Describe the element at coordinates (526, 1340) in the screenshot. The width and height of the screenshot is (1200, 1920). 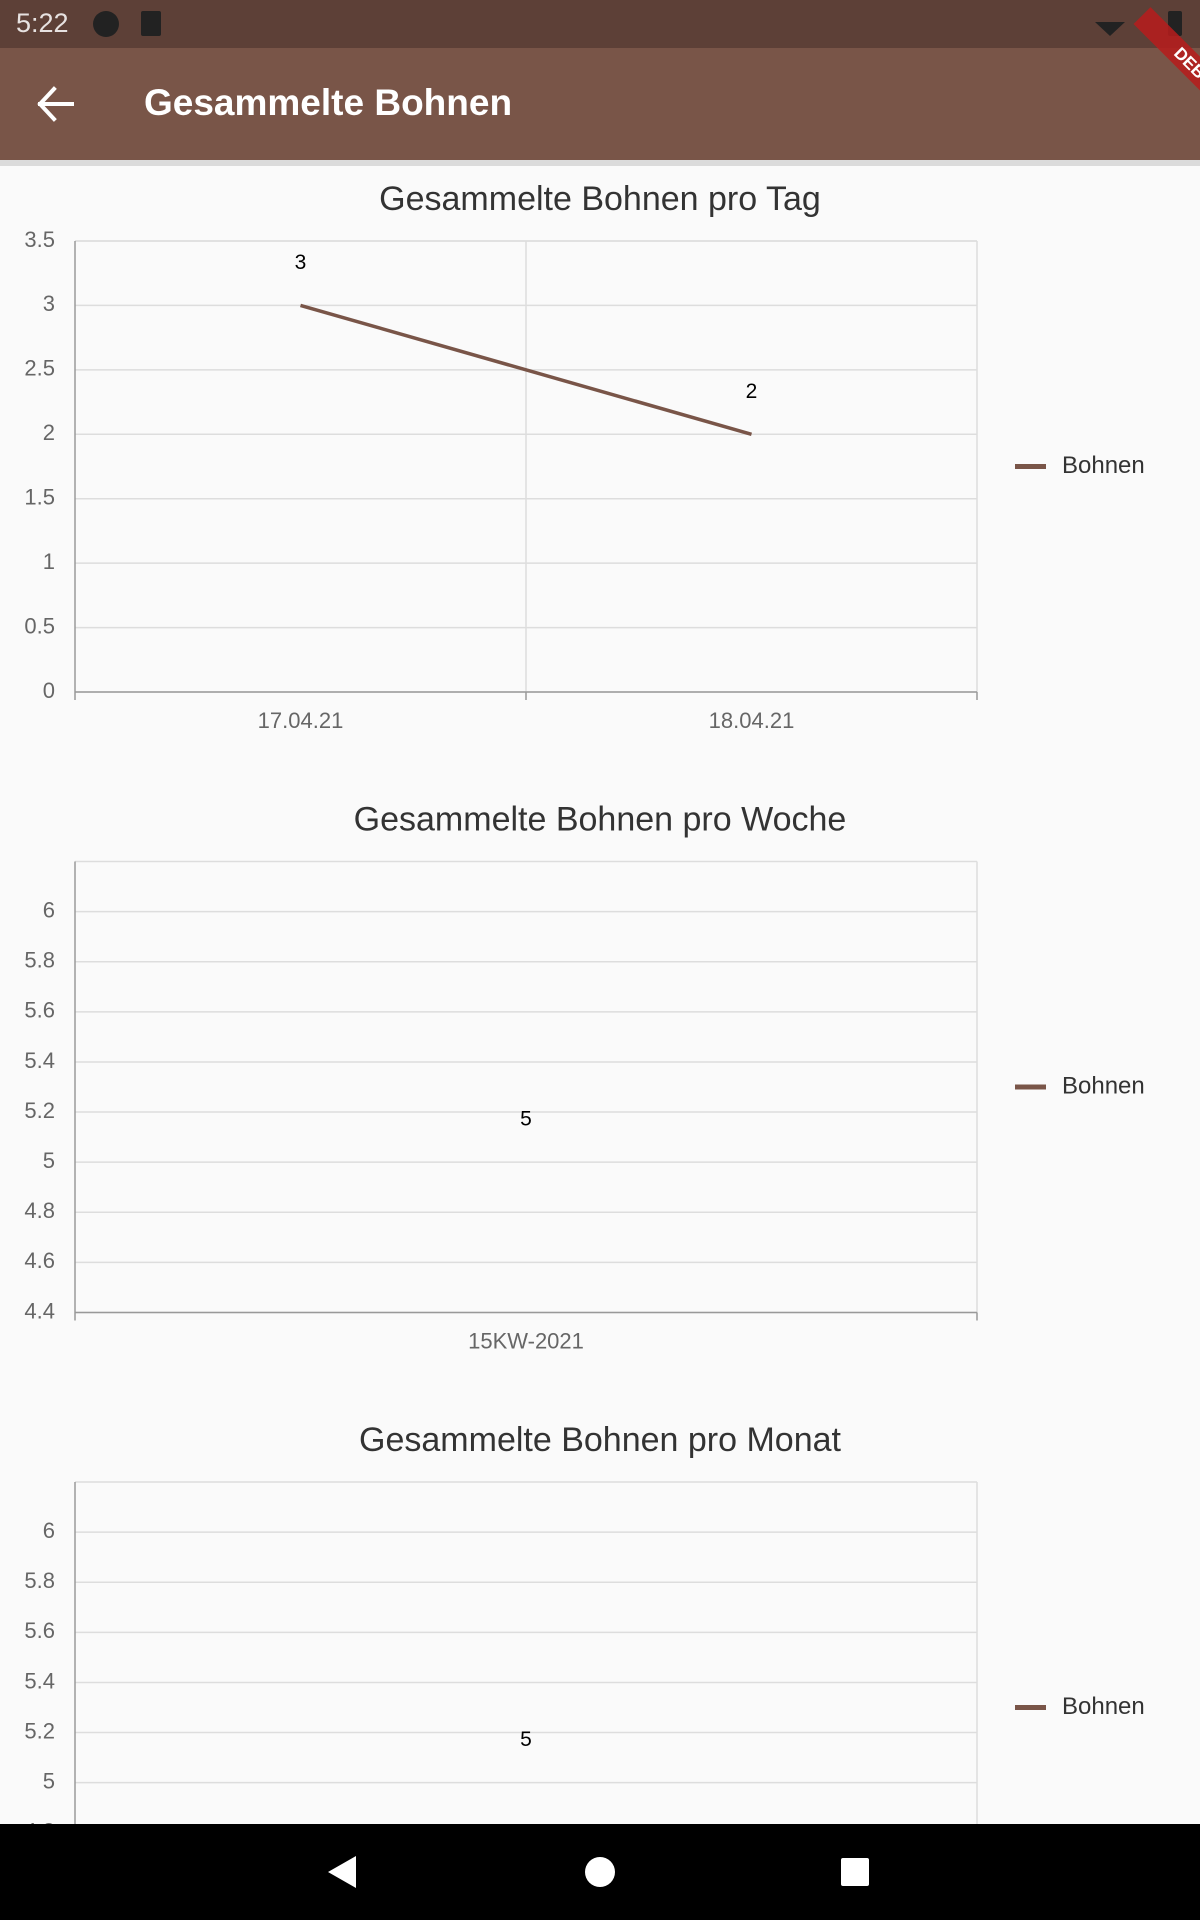
I see `x-tick-label: 15KW-2021` at that location.